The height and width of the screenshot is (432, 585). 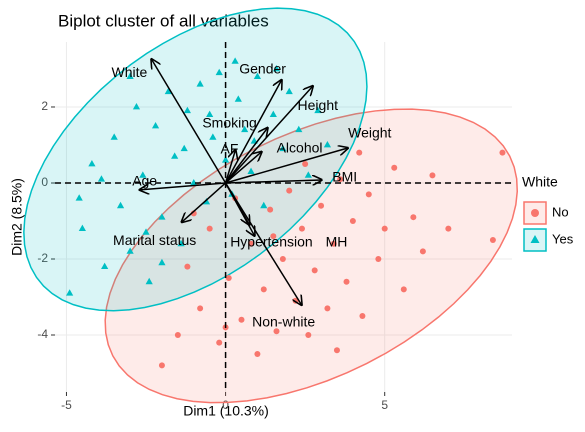 I want to click on vector-label: BMI, so click(x=344, y=177).